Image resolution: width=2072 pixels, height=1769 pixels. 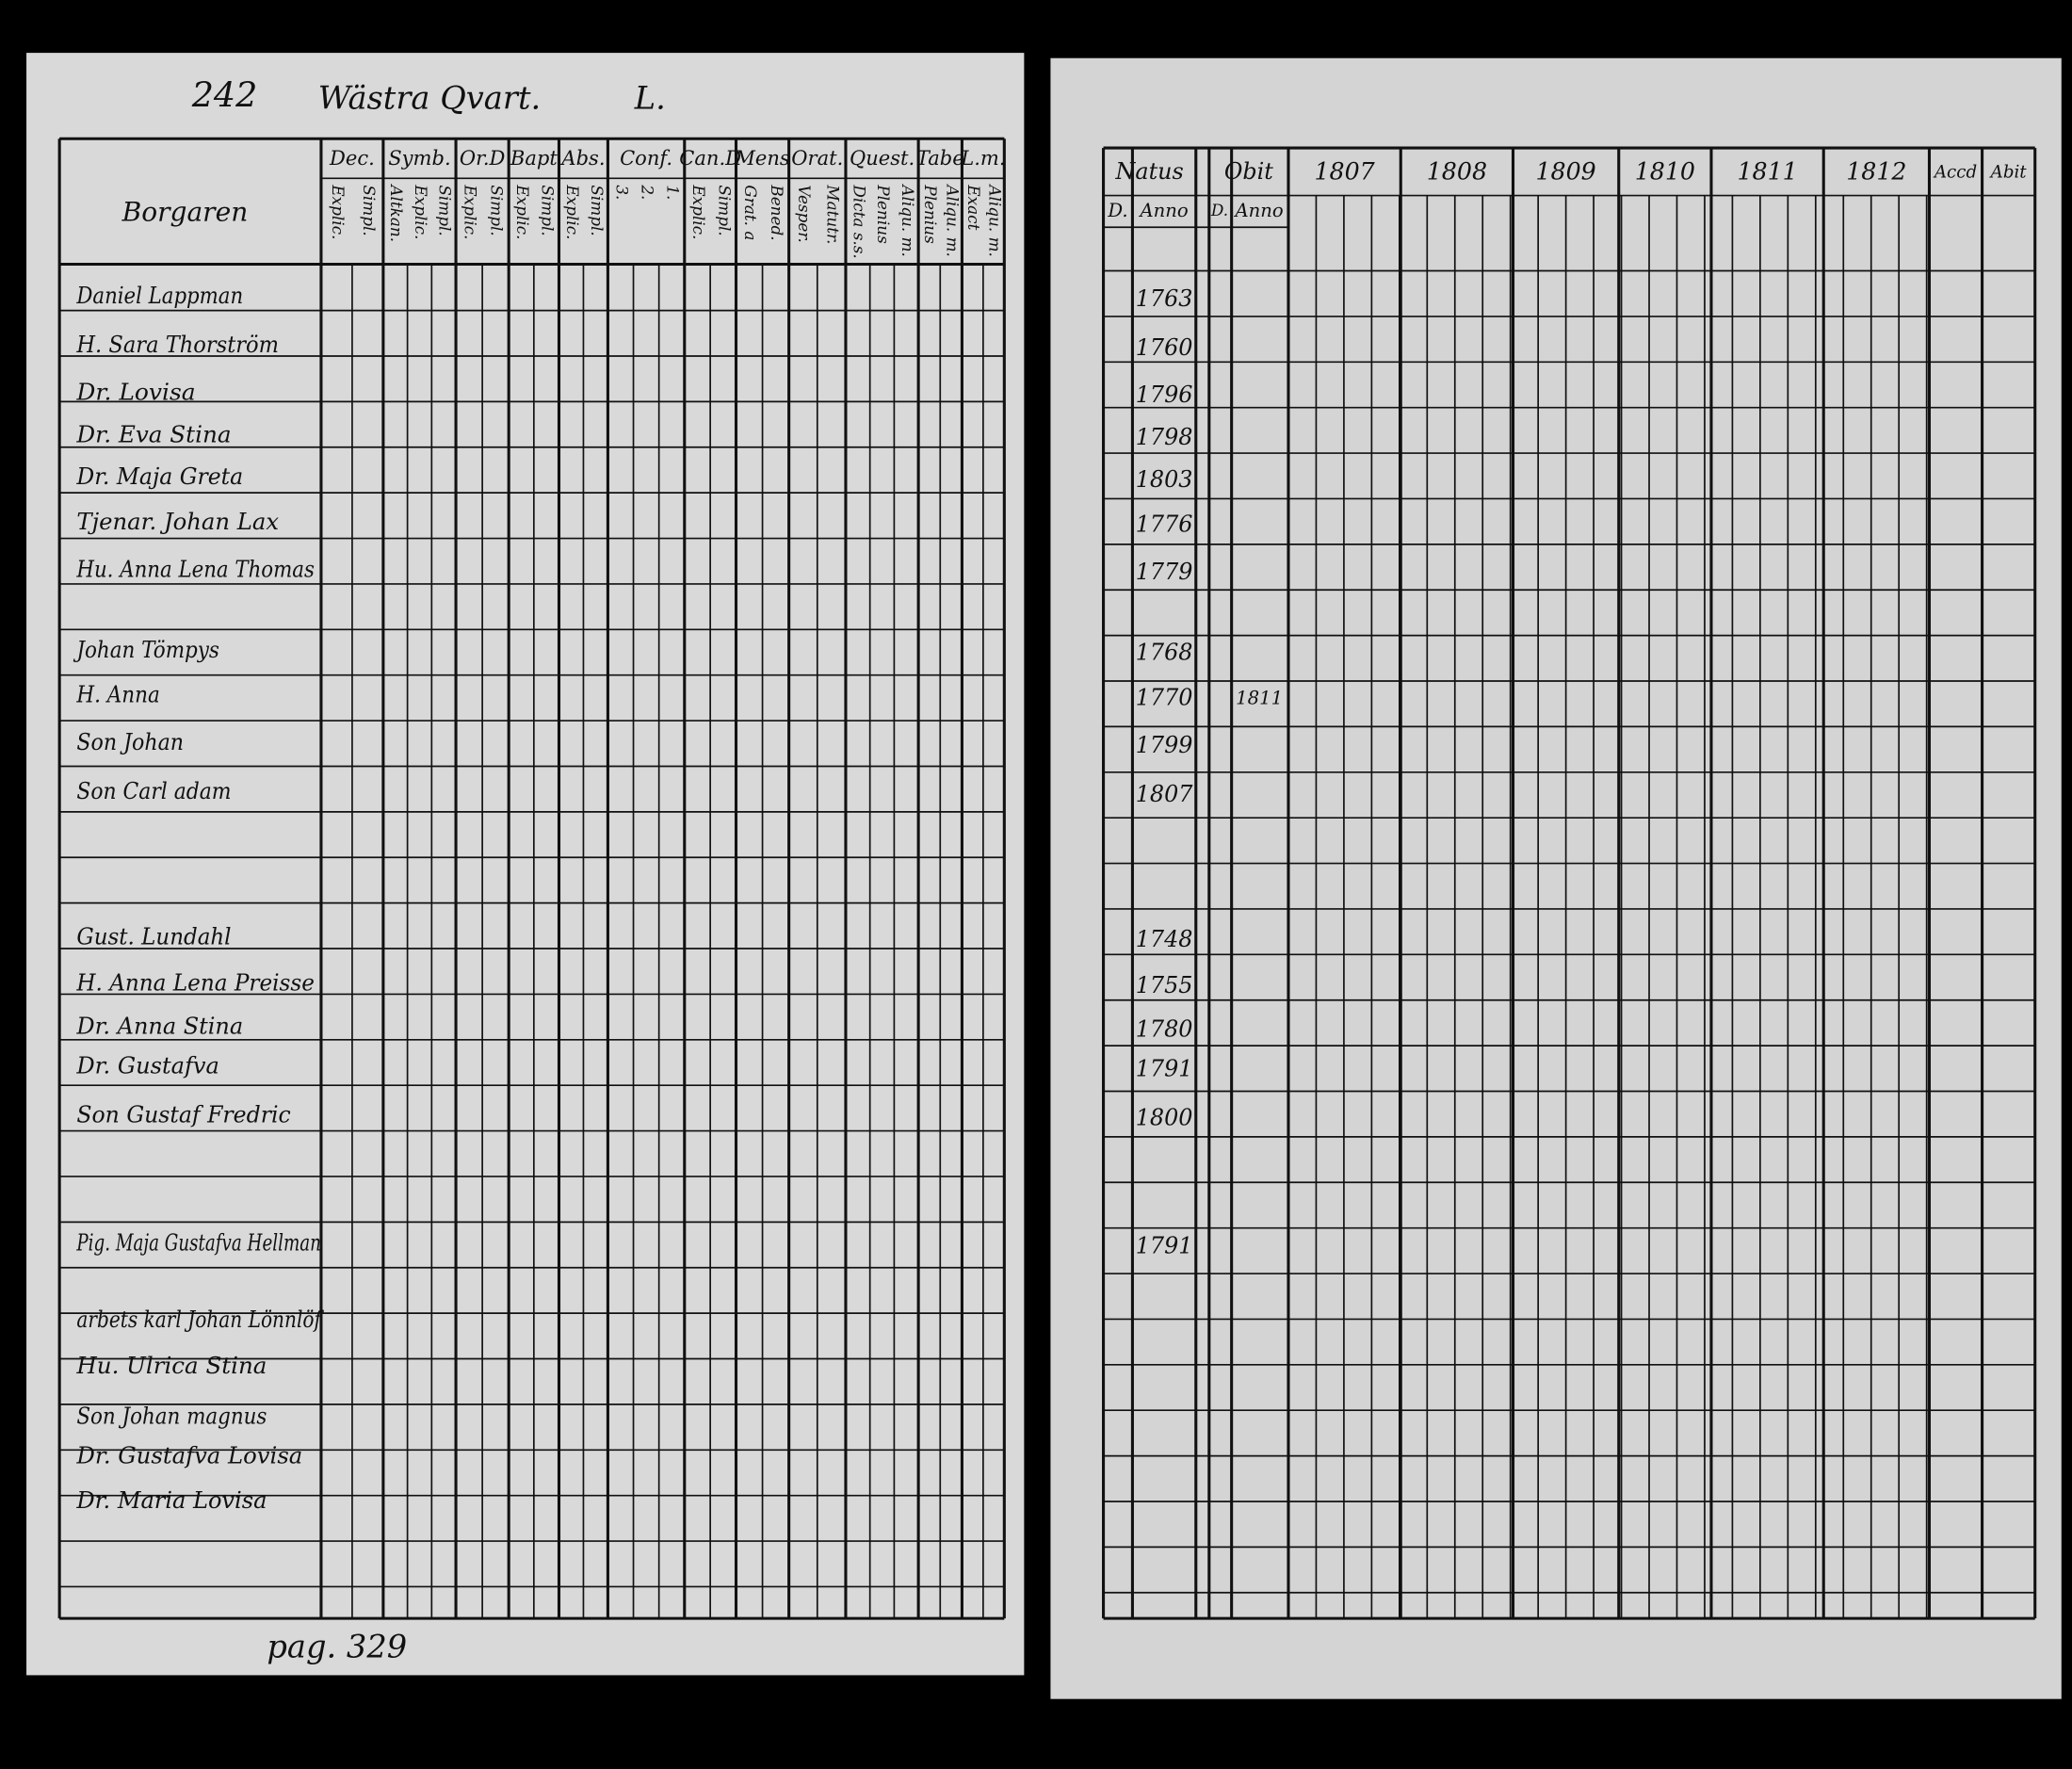 I want to click on person-name: Dr. Maja Greta, so click(x=159, y=476).